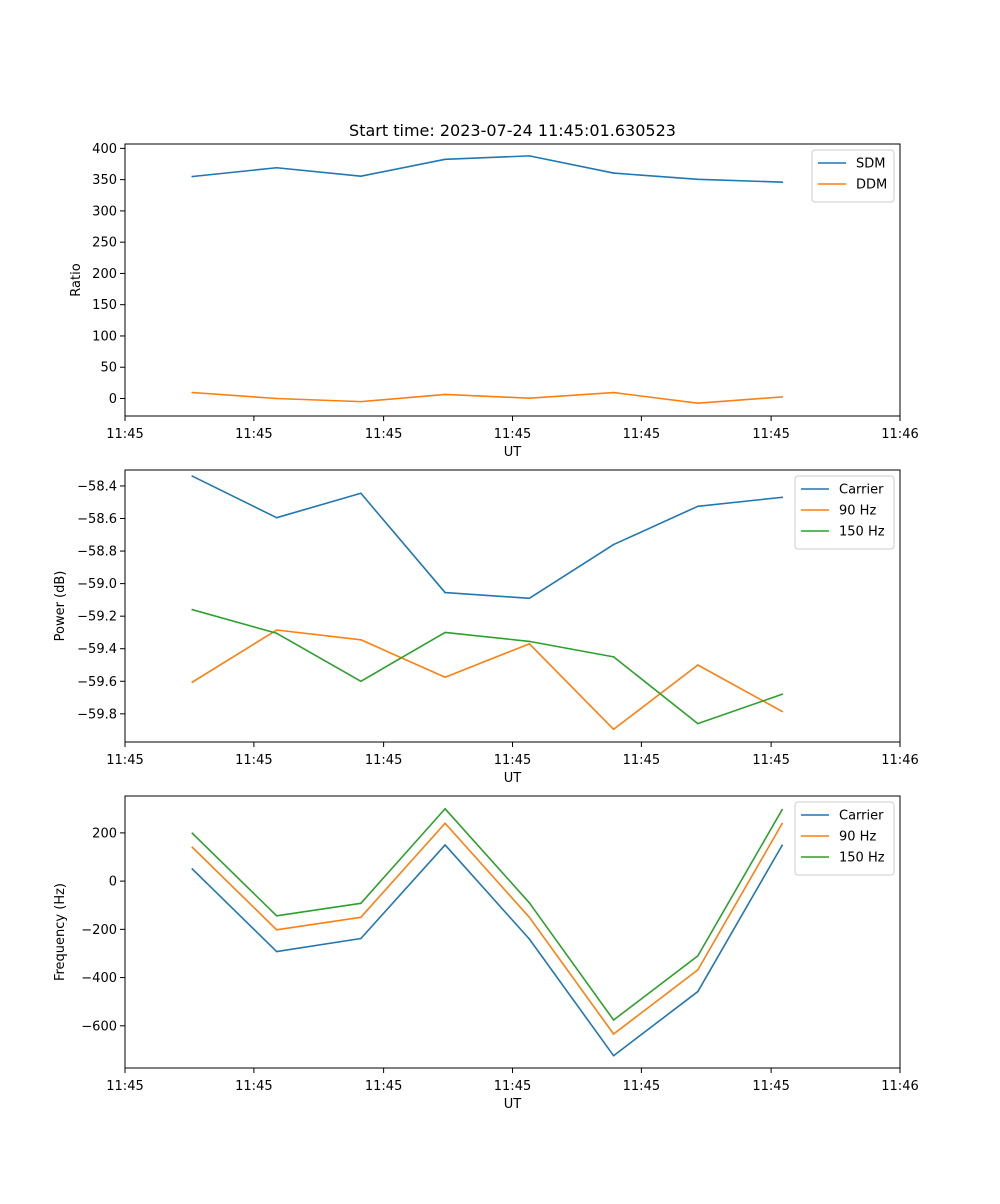 The width and height of the screenshot is (1000, 1204). What do you see at coordinates (861, 490) in the screenshot?
I see `legend-label: Carrier` at bounding box center [861, 490].